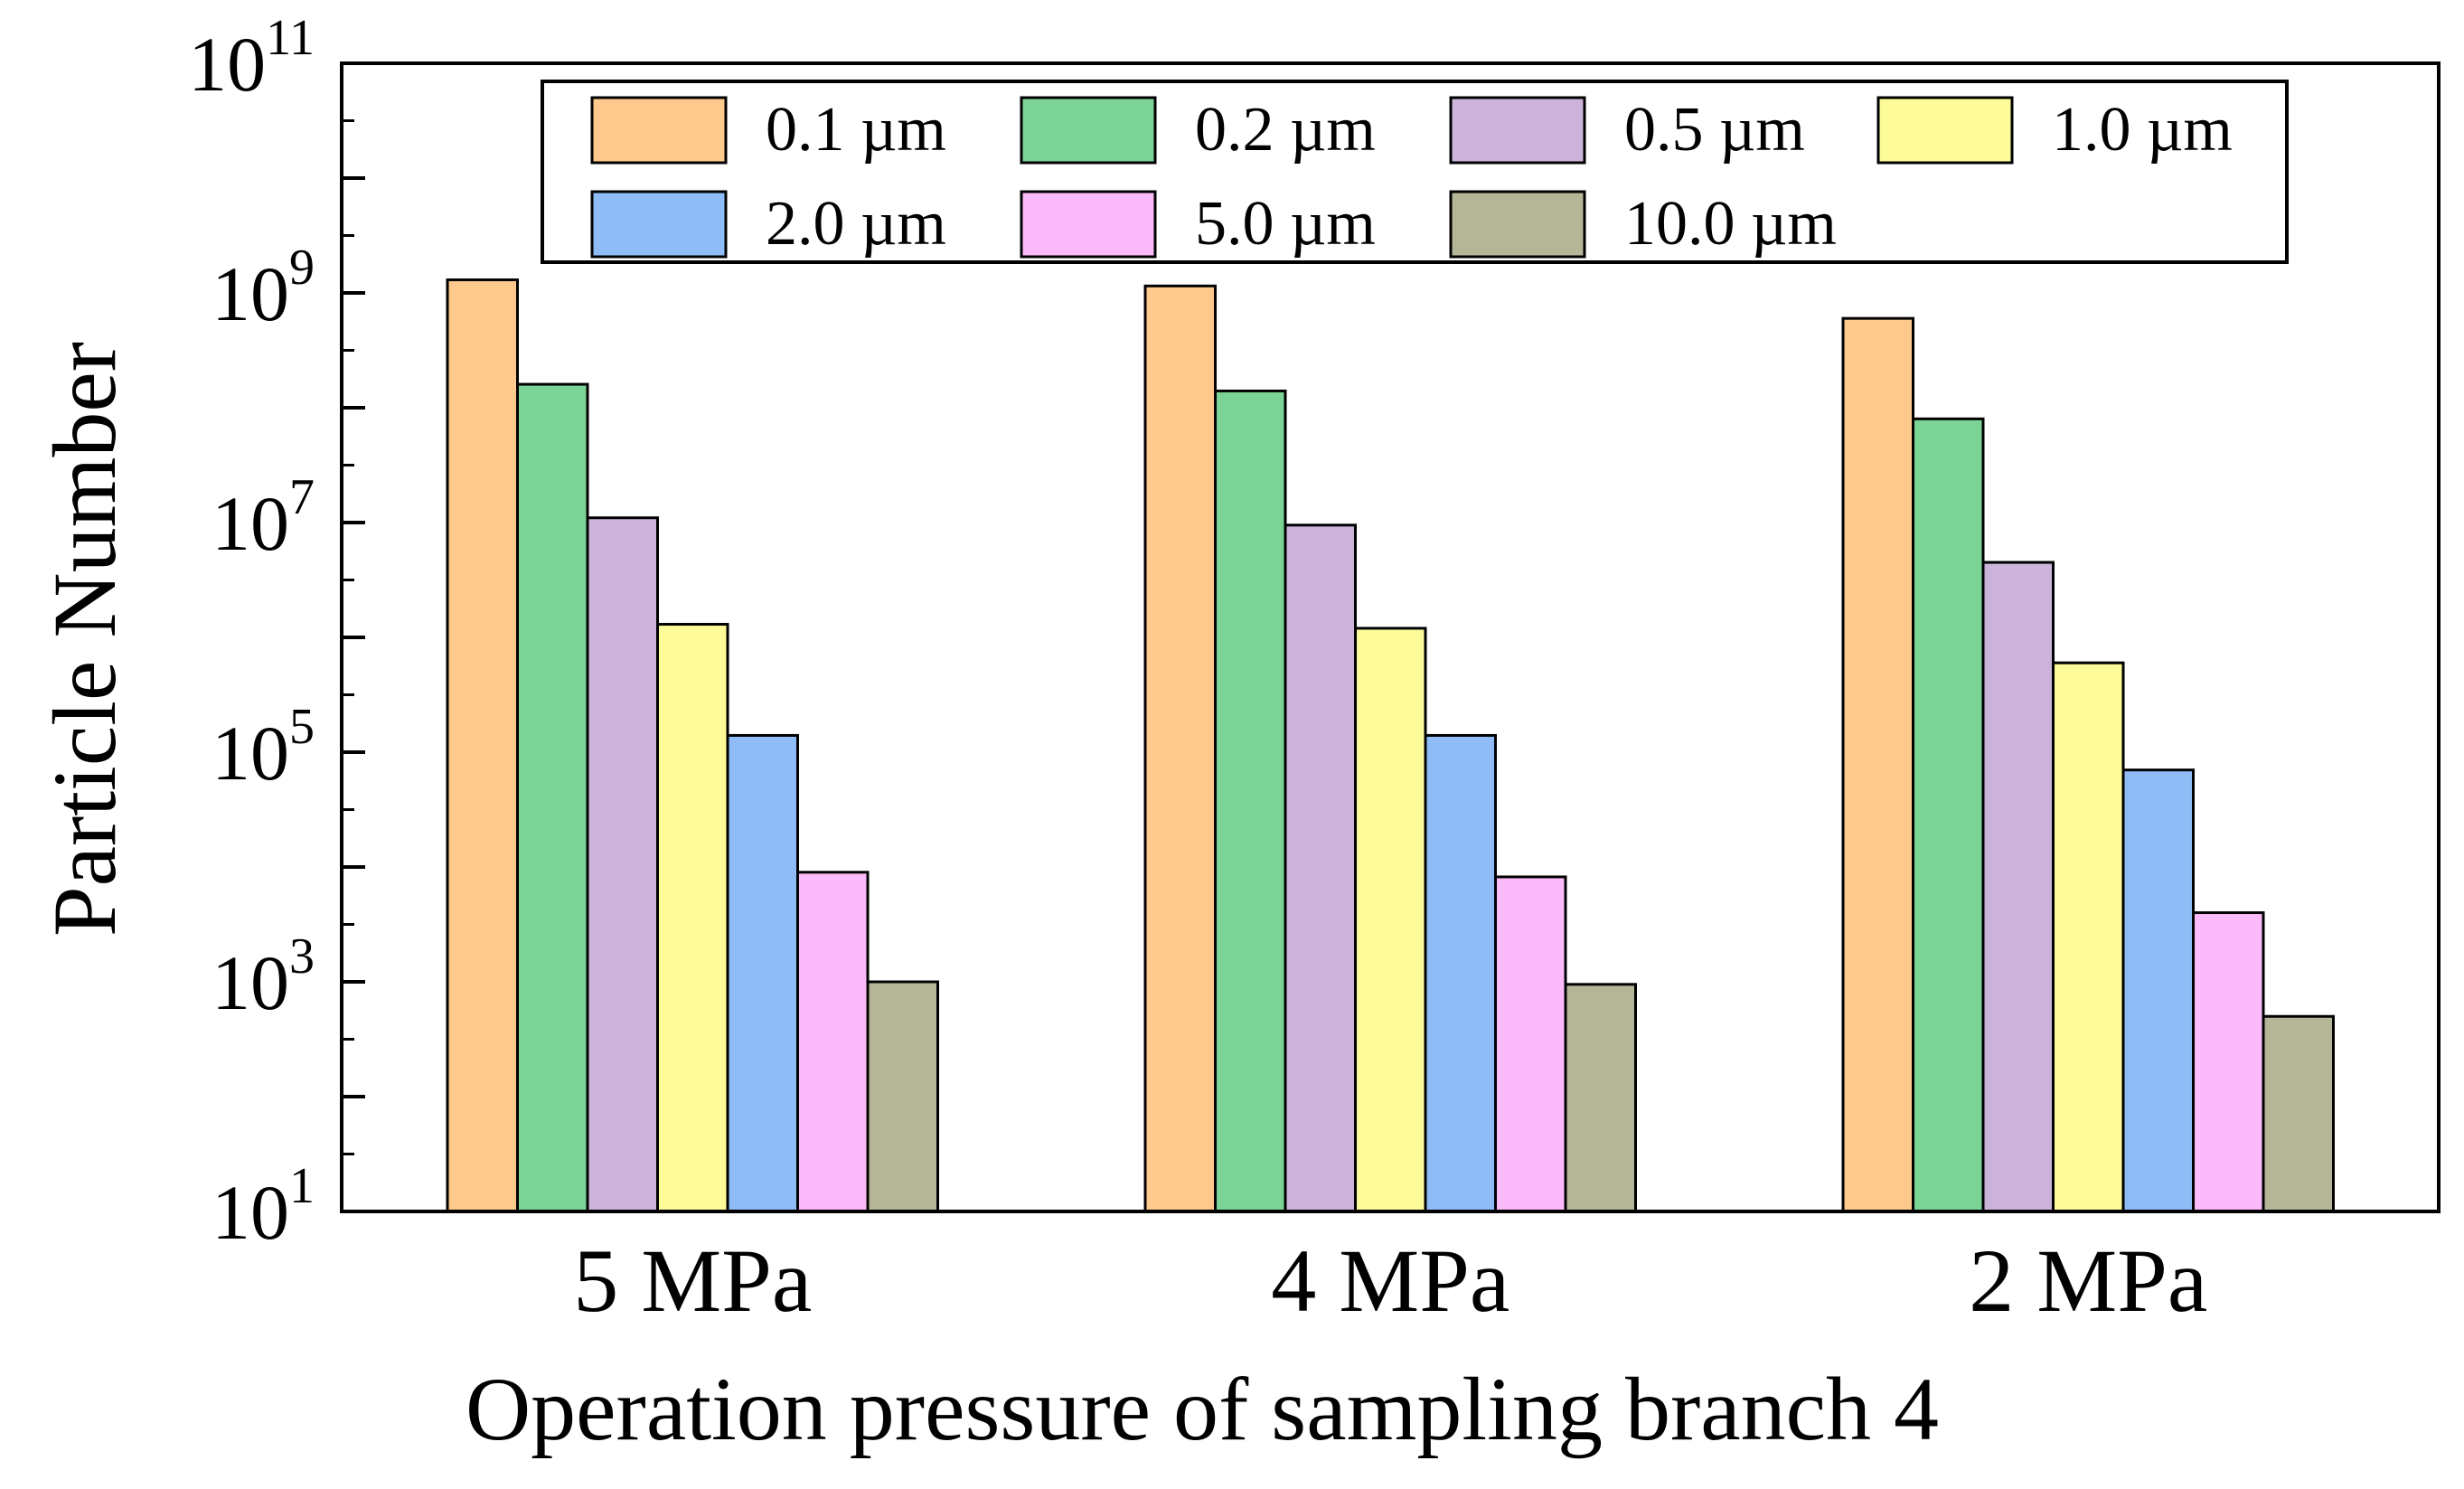 This screenshot has width=2464, height=1489. Describe the element at coordinates (856, 224) in the screenshot. I see `legend-label: 2.0 µm` at that location.